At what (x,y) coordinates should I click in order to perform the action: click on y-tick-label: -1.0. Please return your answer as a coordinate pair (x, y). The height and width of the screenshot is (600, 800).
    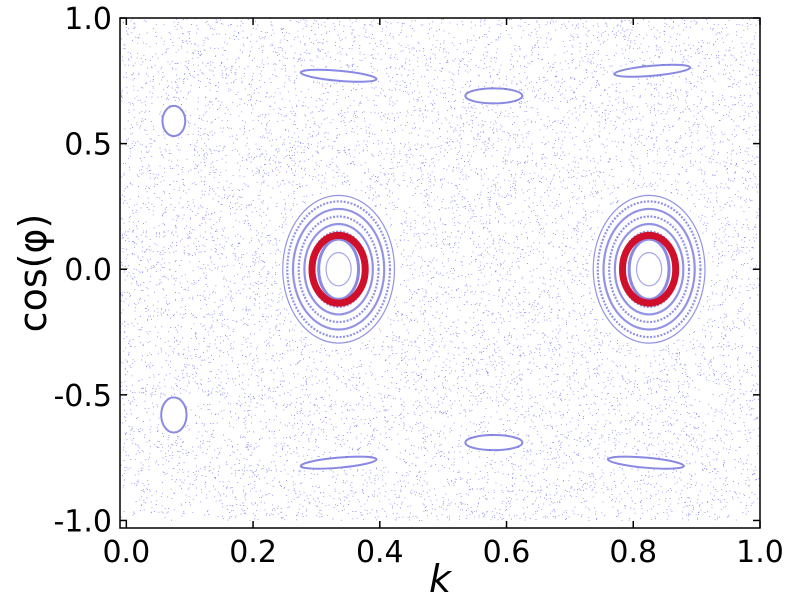
    Looking at the image, I should click on (82, 521).